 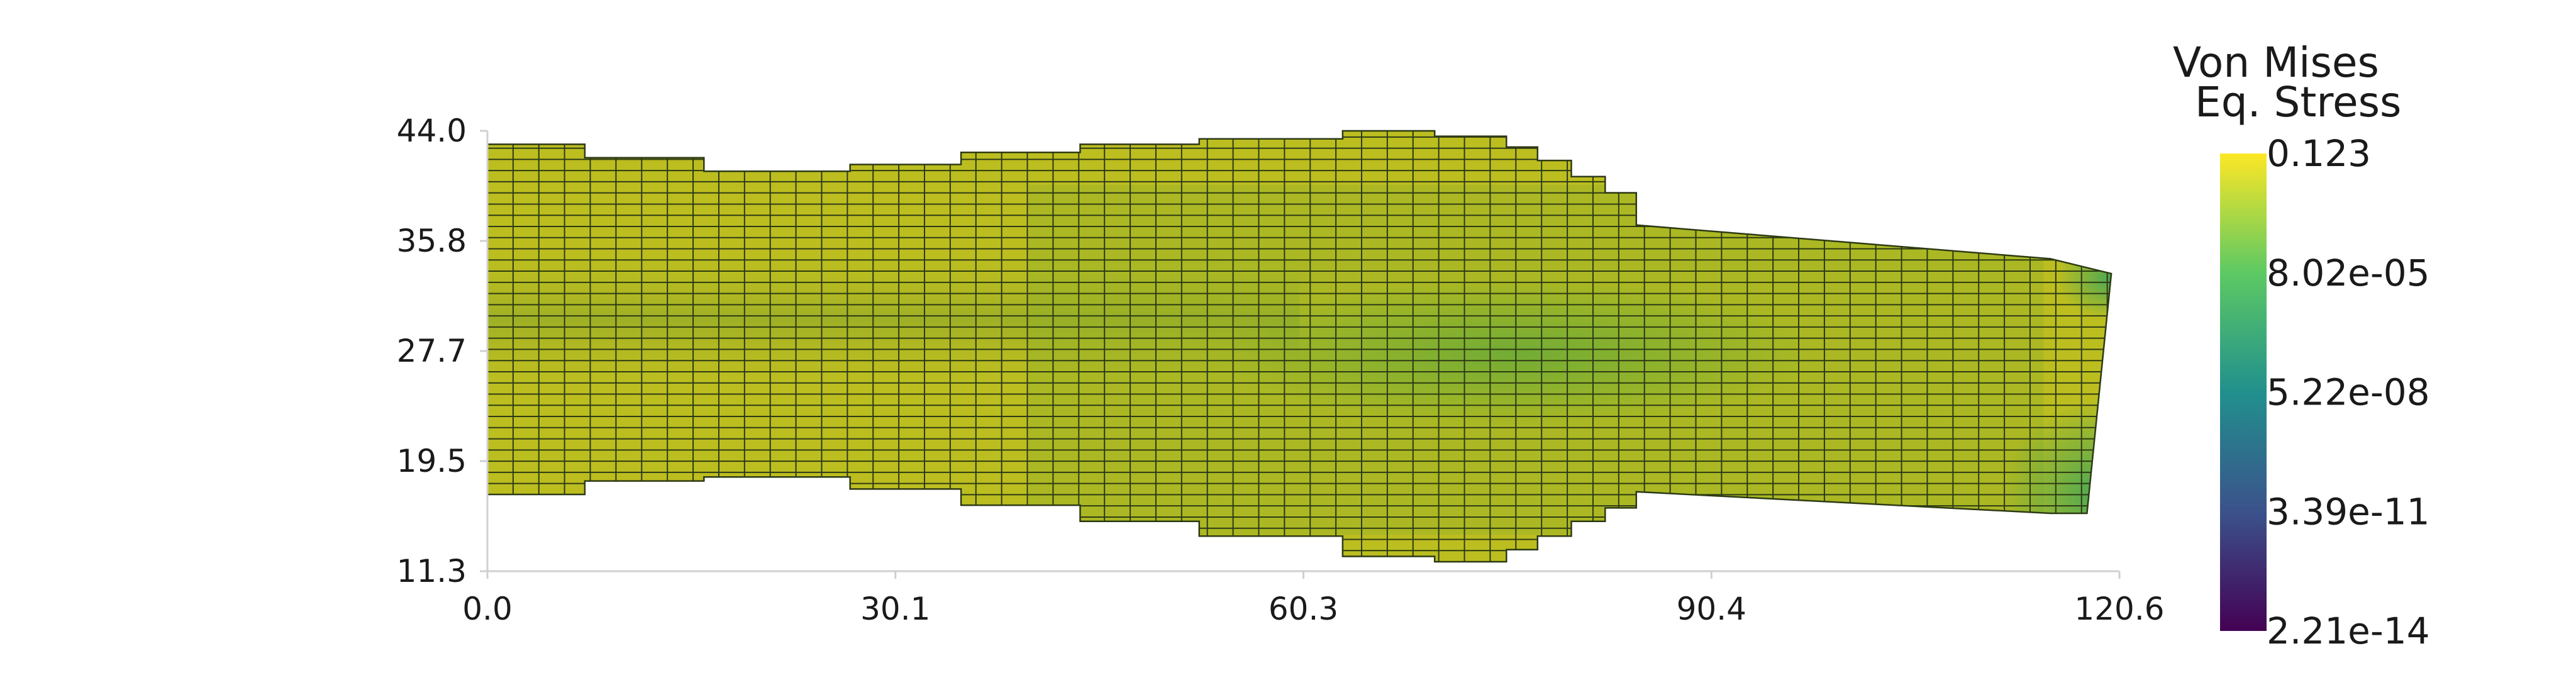 What do you see at coordinates (1303, 609) in the screenshot?
I see `x-tick-label: 60.3` at bounding box center [1303, 609].